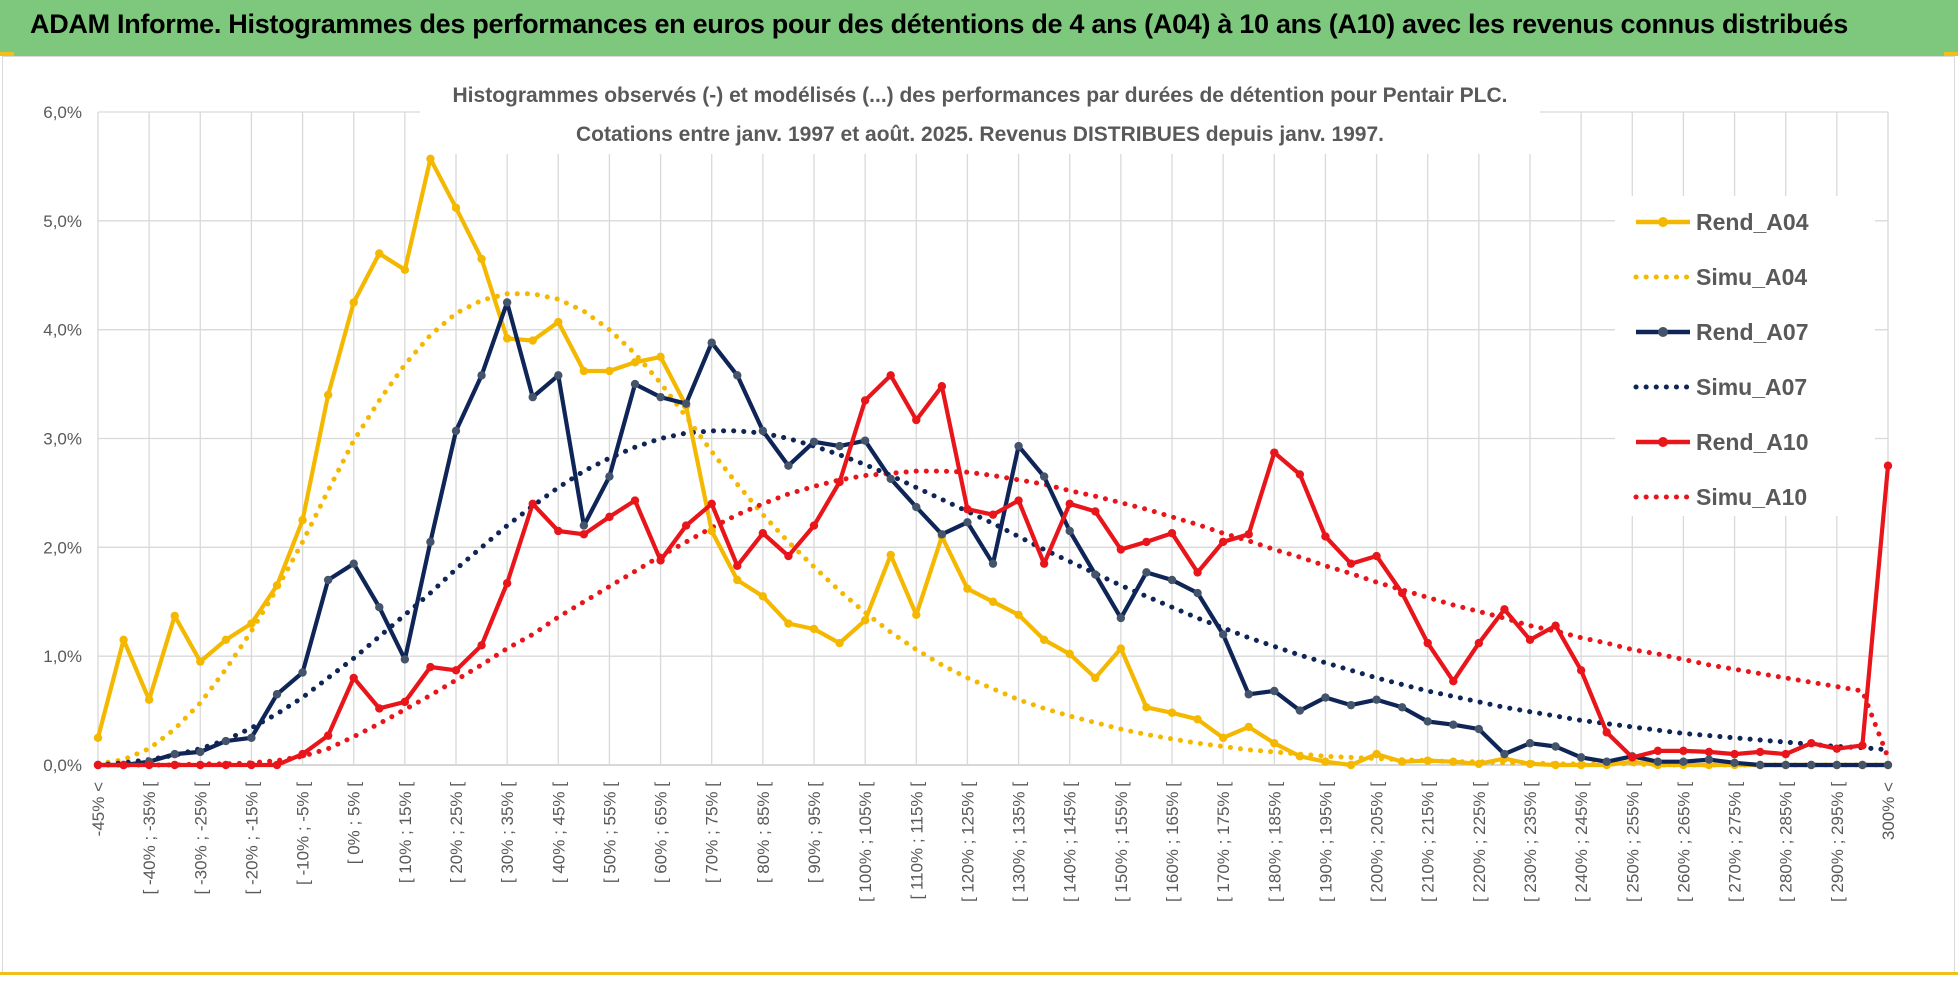  Describe the element at coordinates (1751, 387) in the screenshot. I see `legend-label: Simu_A07` at that location.